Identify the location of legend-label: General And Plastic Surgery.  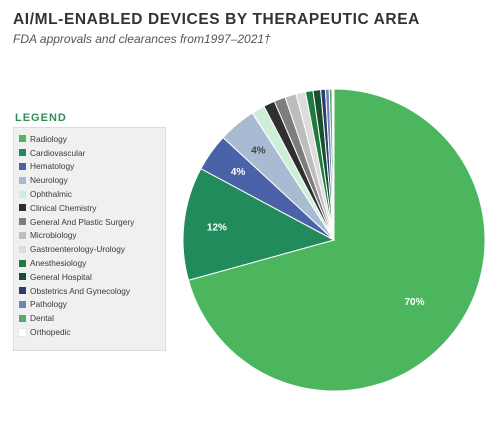
(82, 221).